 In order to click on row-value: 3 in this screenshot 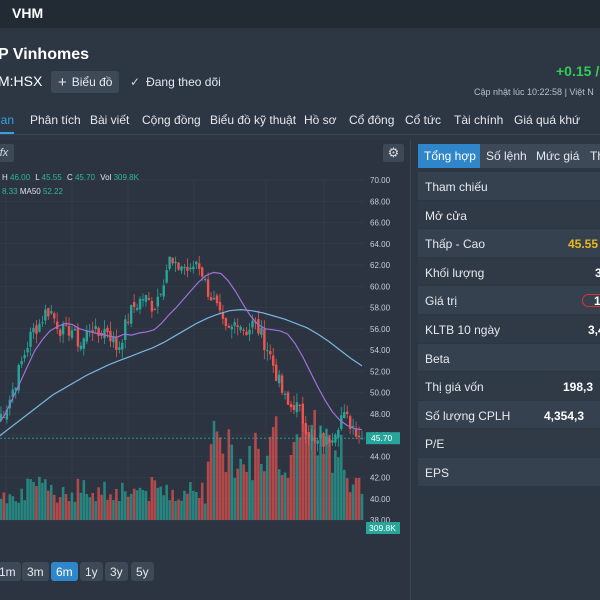, I will do `click(597, 272)`.